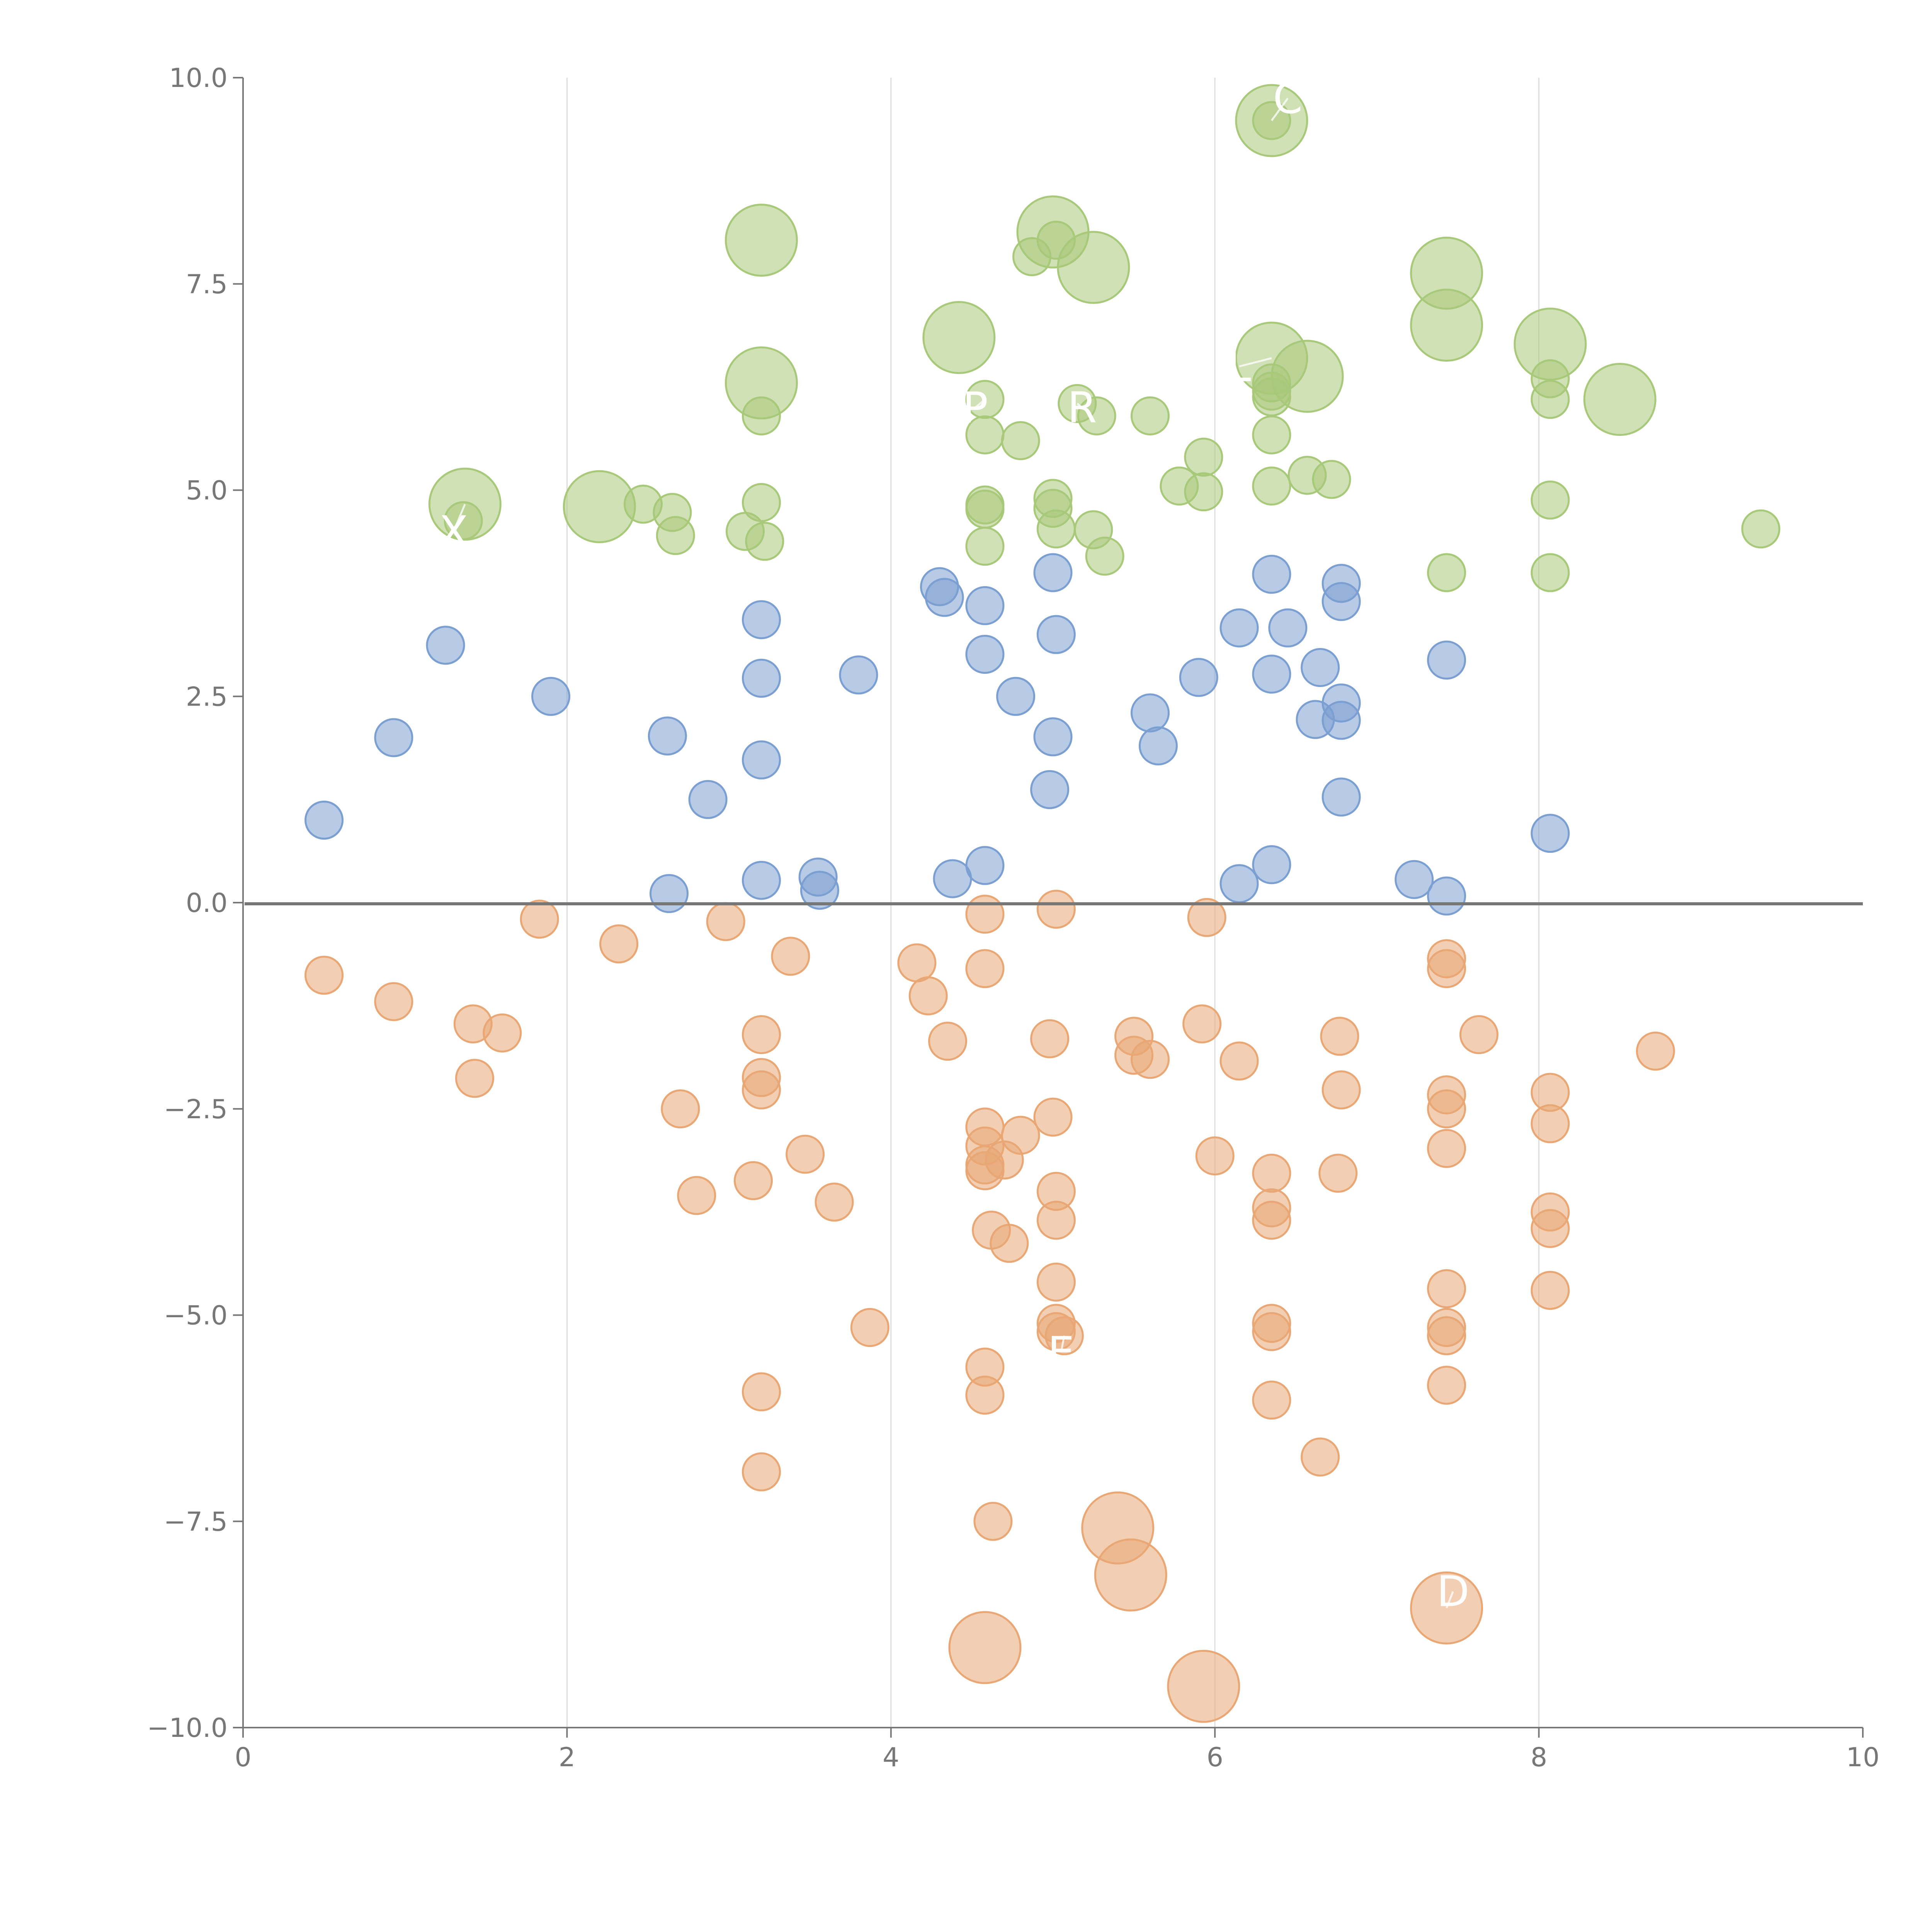 This screenshot has width=1932, height=1932. What do you see at coordinates (207, 697) in the screenshot?
I see `y-tick-label: 2.5` at bounding box center [207, 697].